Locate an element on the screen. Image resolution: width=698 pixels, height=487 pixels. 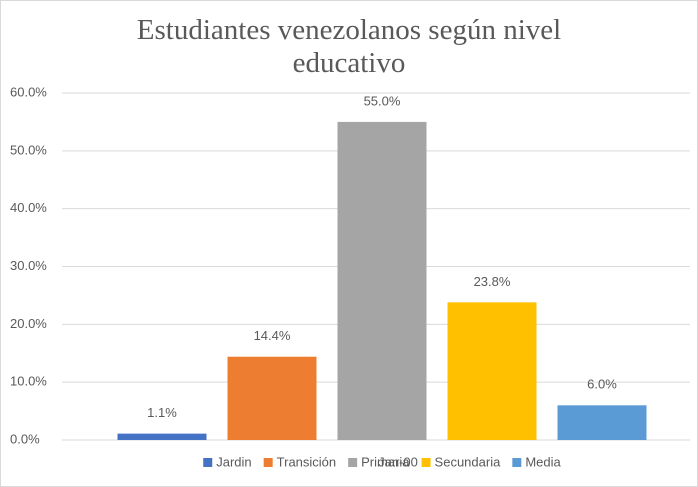
legend-label: Primaria is located at coordinates (385, 461).